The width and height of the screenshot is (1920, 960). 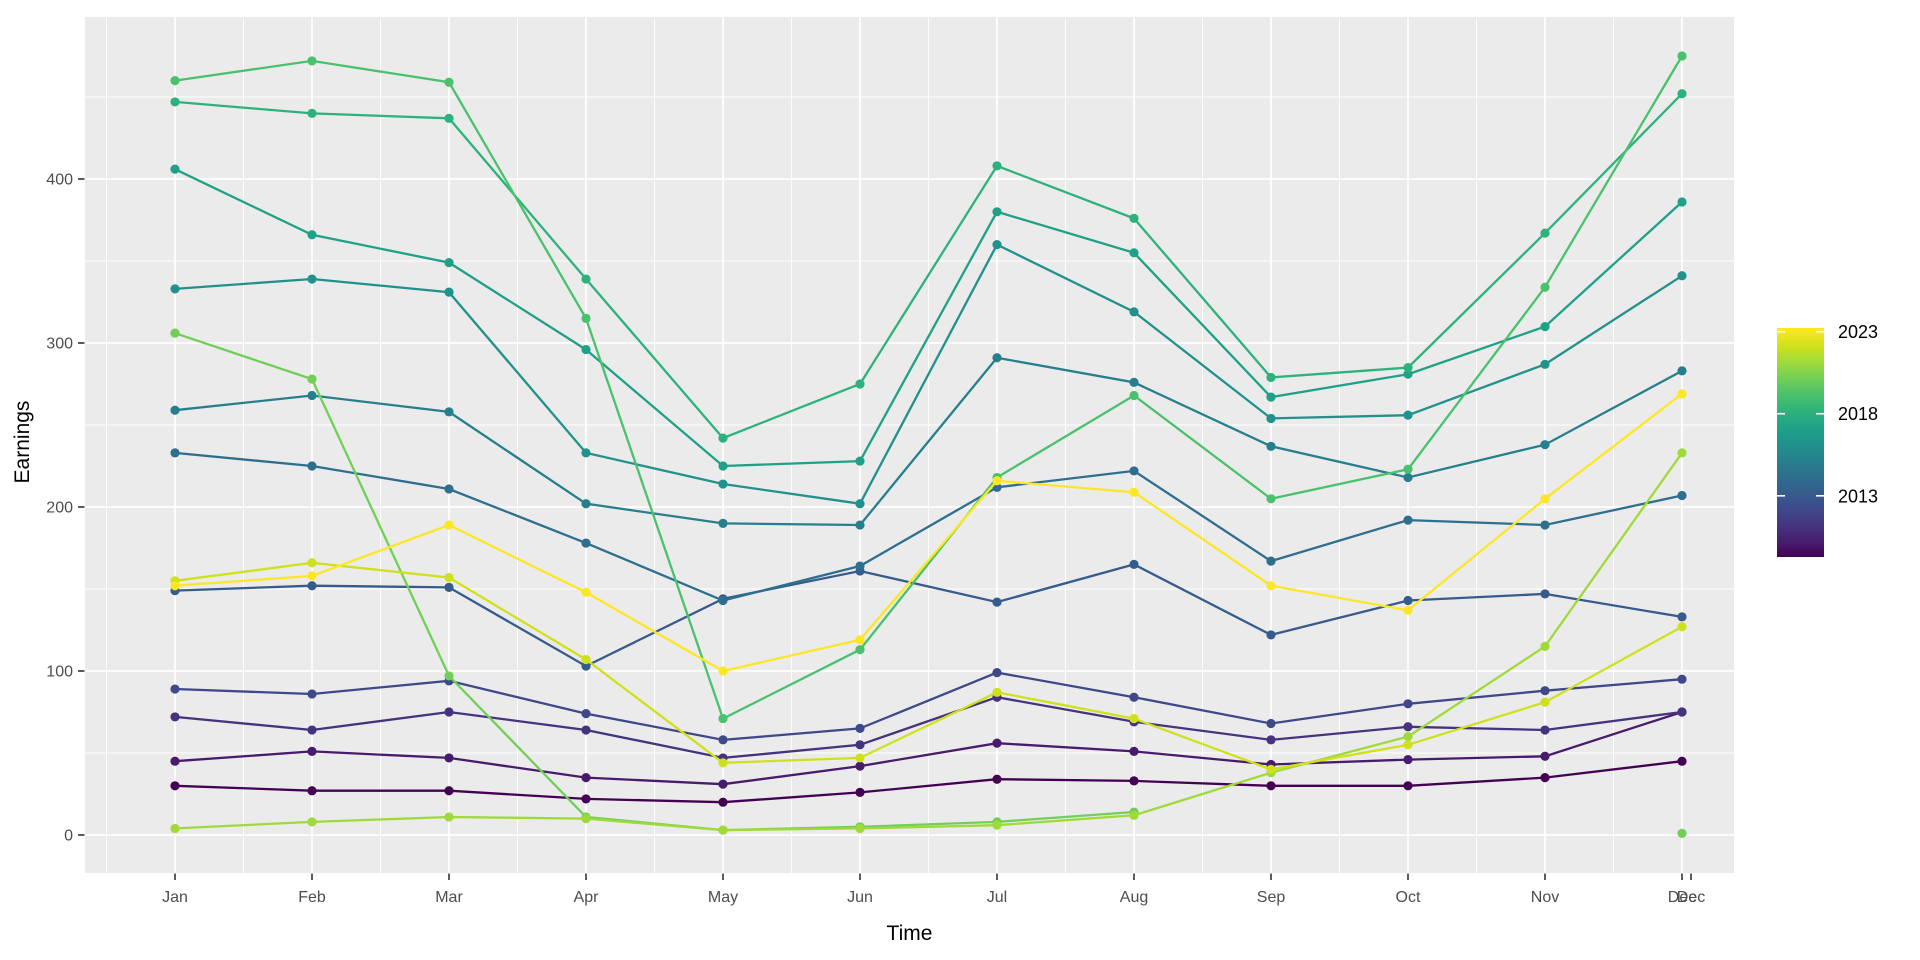 What do you see at coordinates (1545, 594) in the screenshot?
I see `data-point-2013-Nov` at bounding box center [1545, 594].